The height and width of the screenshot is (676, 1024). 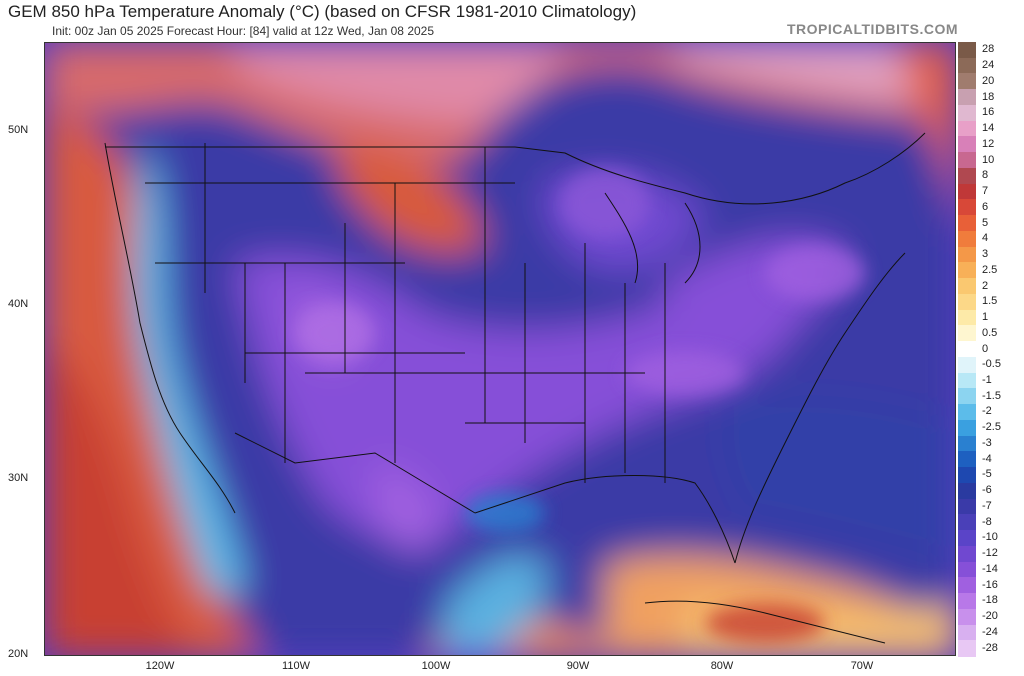 What do you see at coordinates (987, 490) in the screenshot?
I see `colorbar-label: -6` at bounding box center [987, 490].